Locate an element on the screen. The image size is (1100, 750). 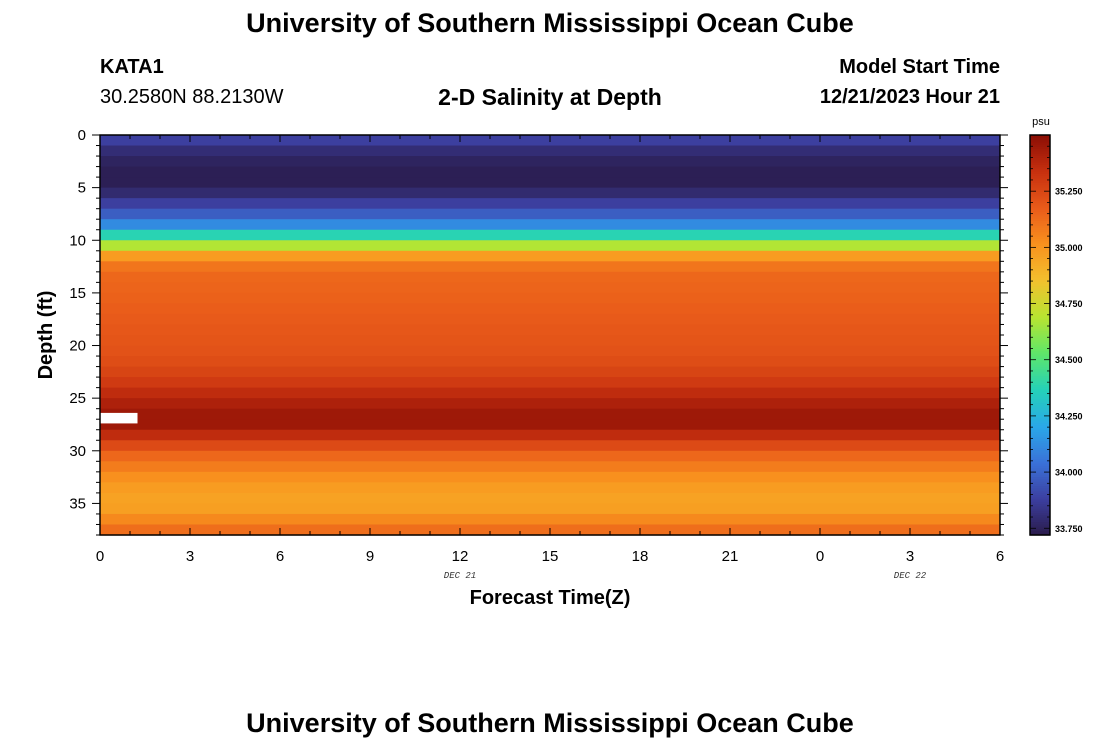
model-start-label: Model Start Time is located at coordinates (919, 67).